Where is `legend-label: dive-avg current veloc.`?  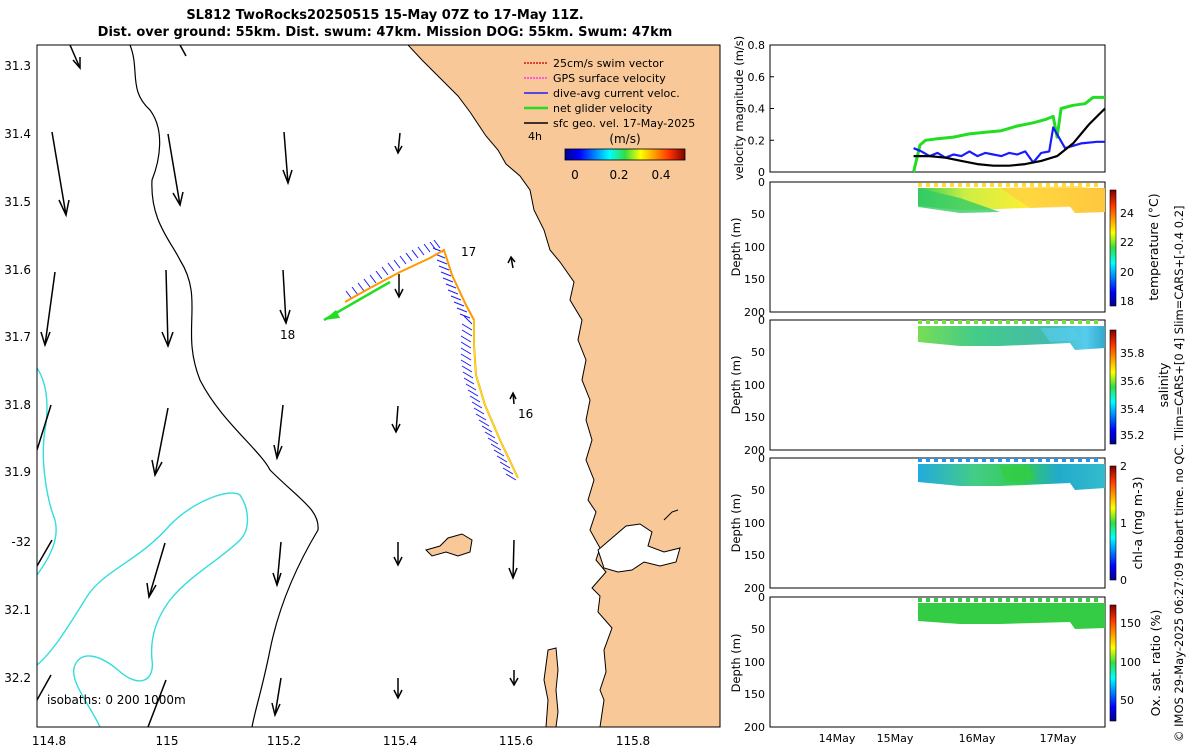 legend-label: dive-avg current veloc. is located at coordinates (616, 93).